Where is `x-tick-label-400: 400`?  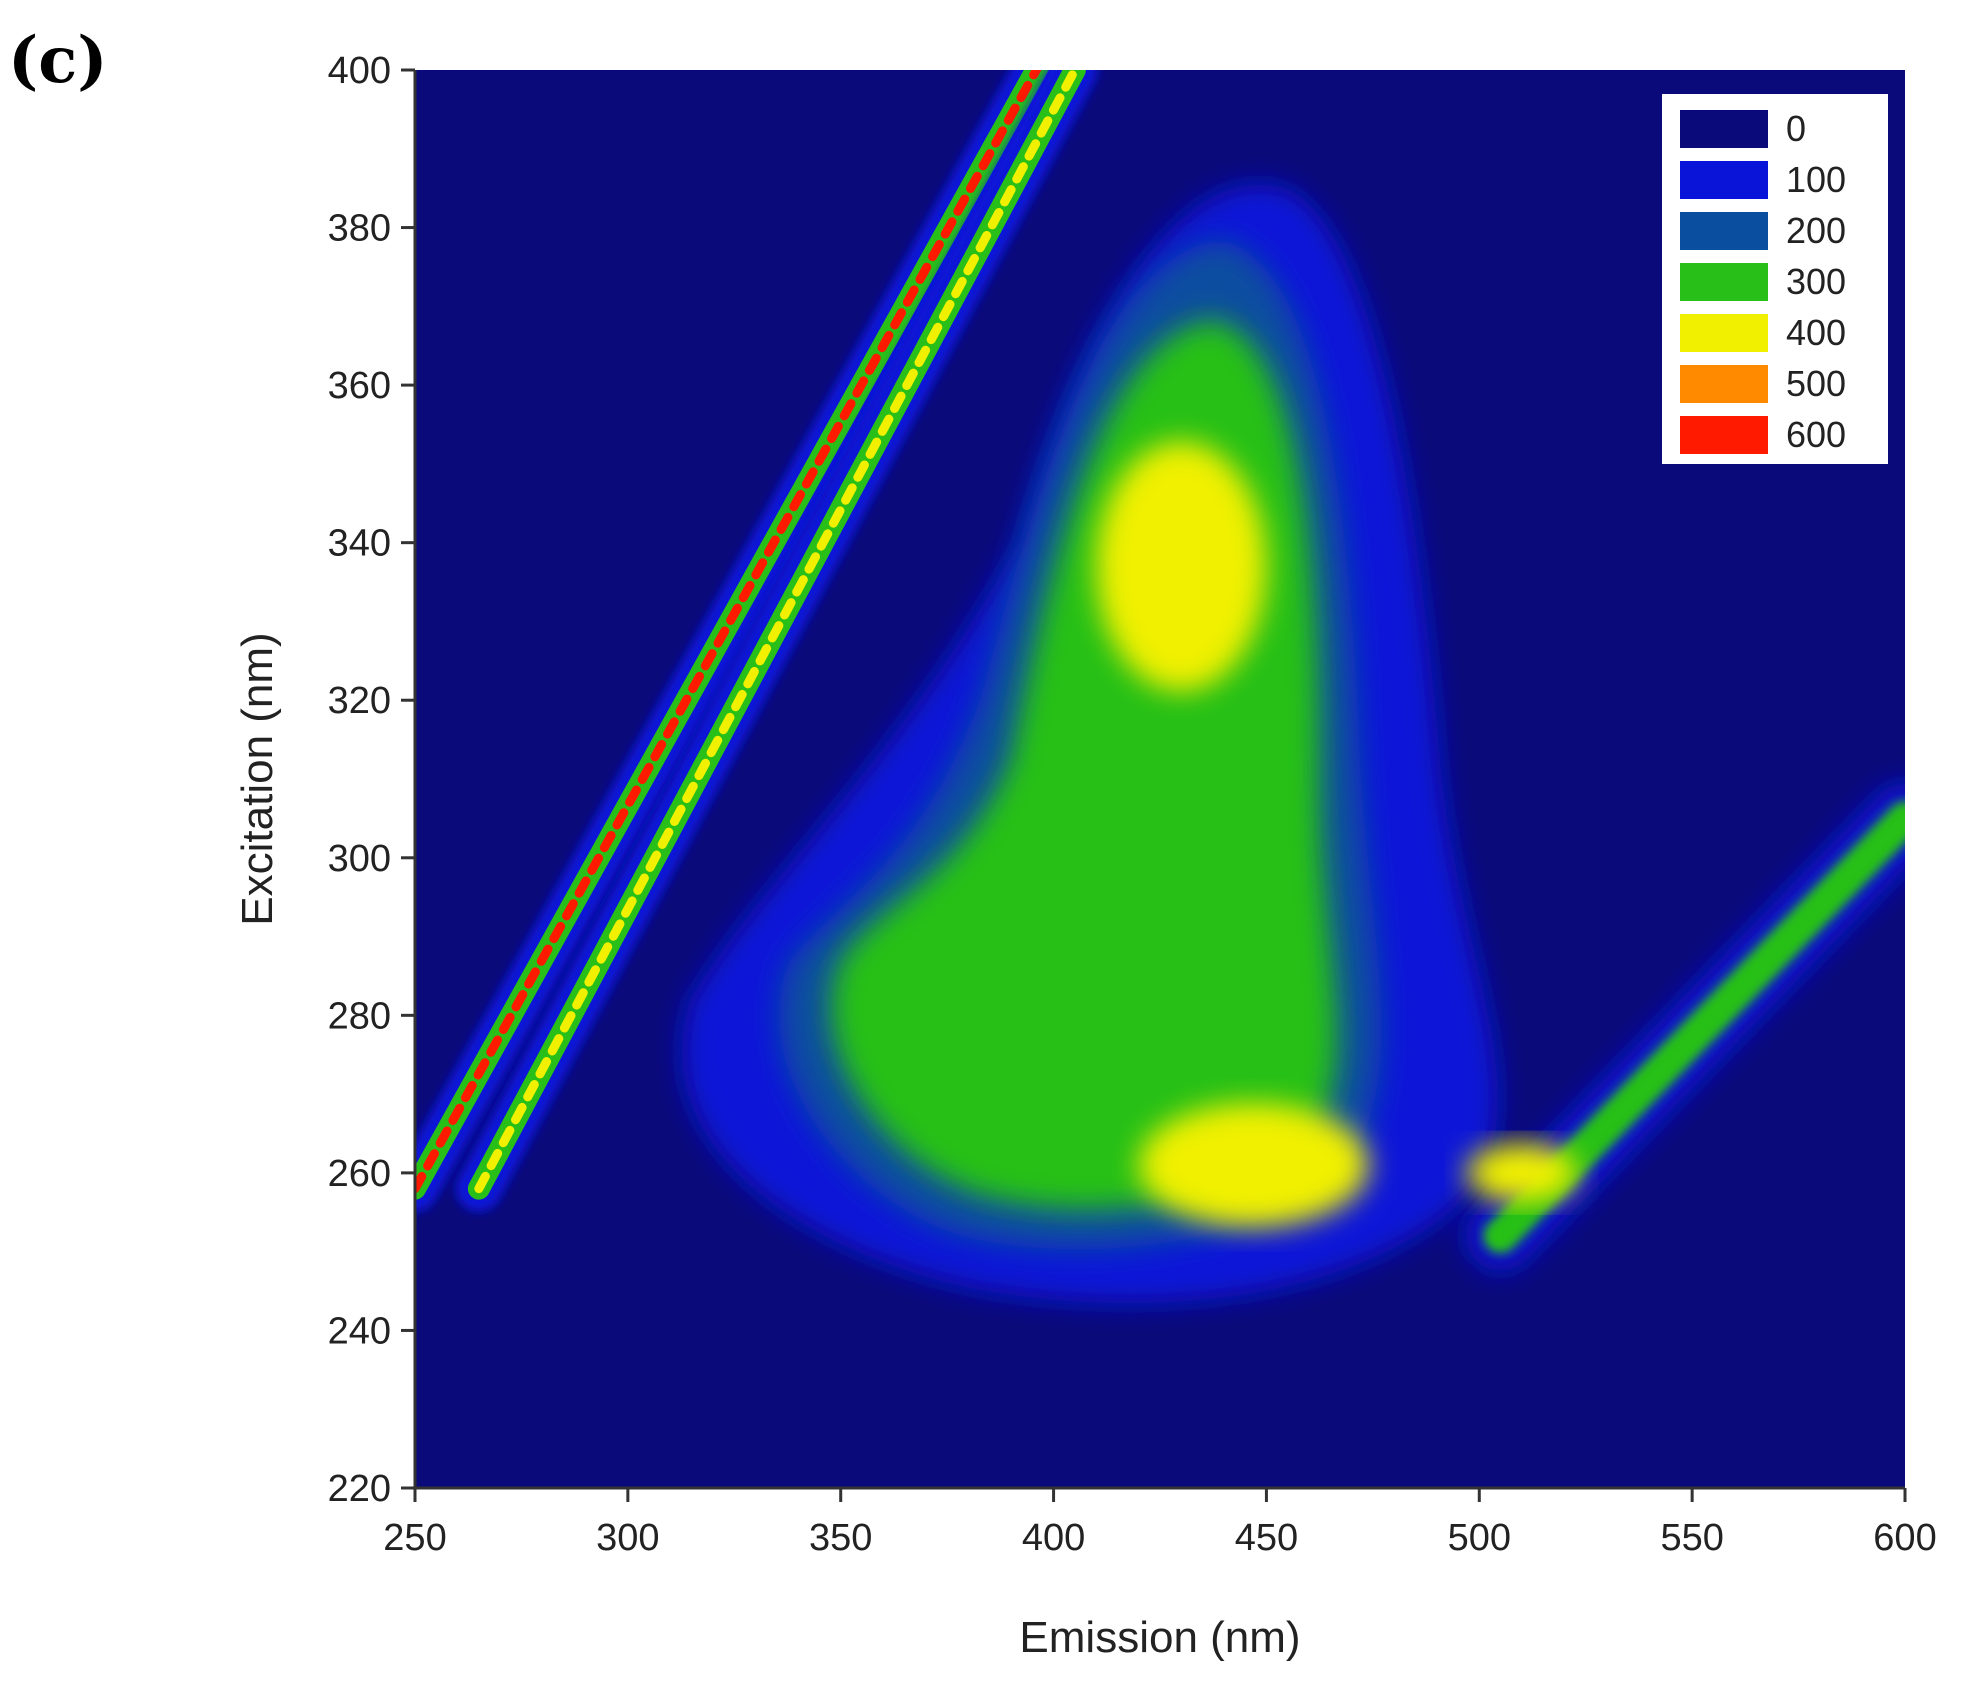 x-tick-label-400: 400 is located at coordinates (1053, 1538).